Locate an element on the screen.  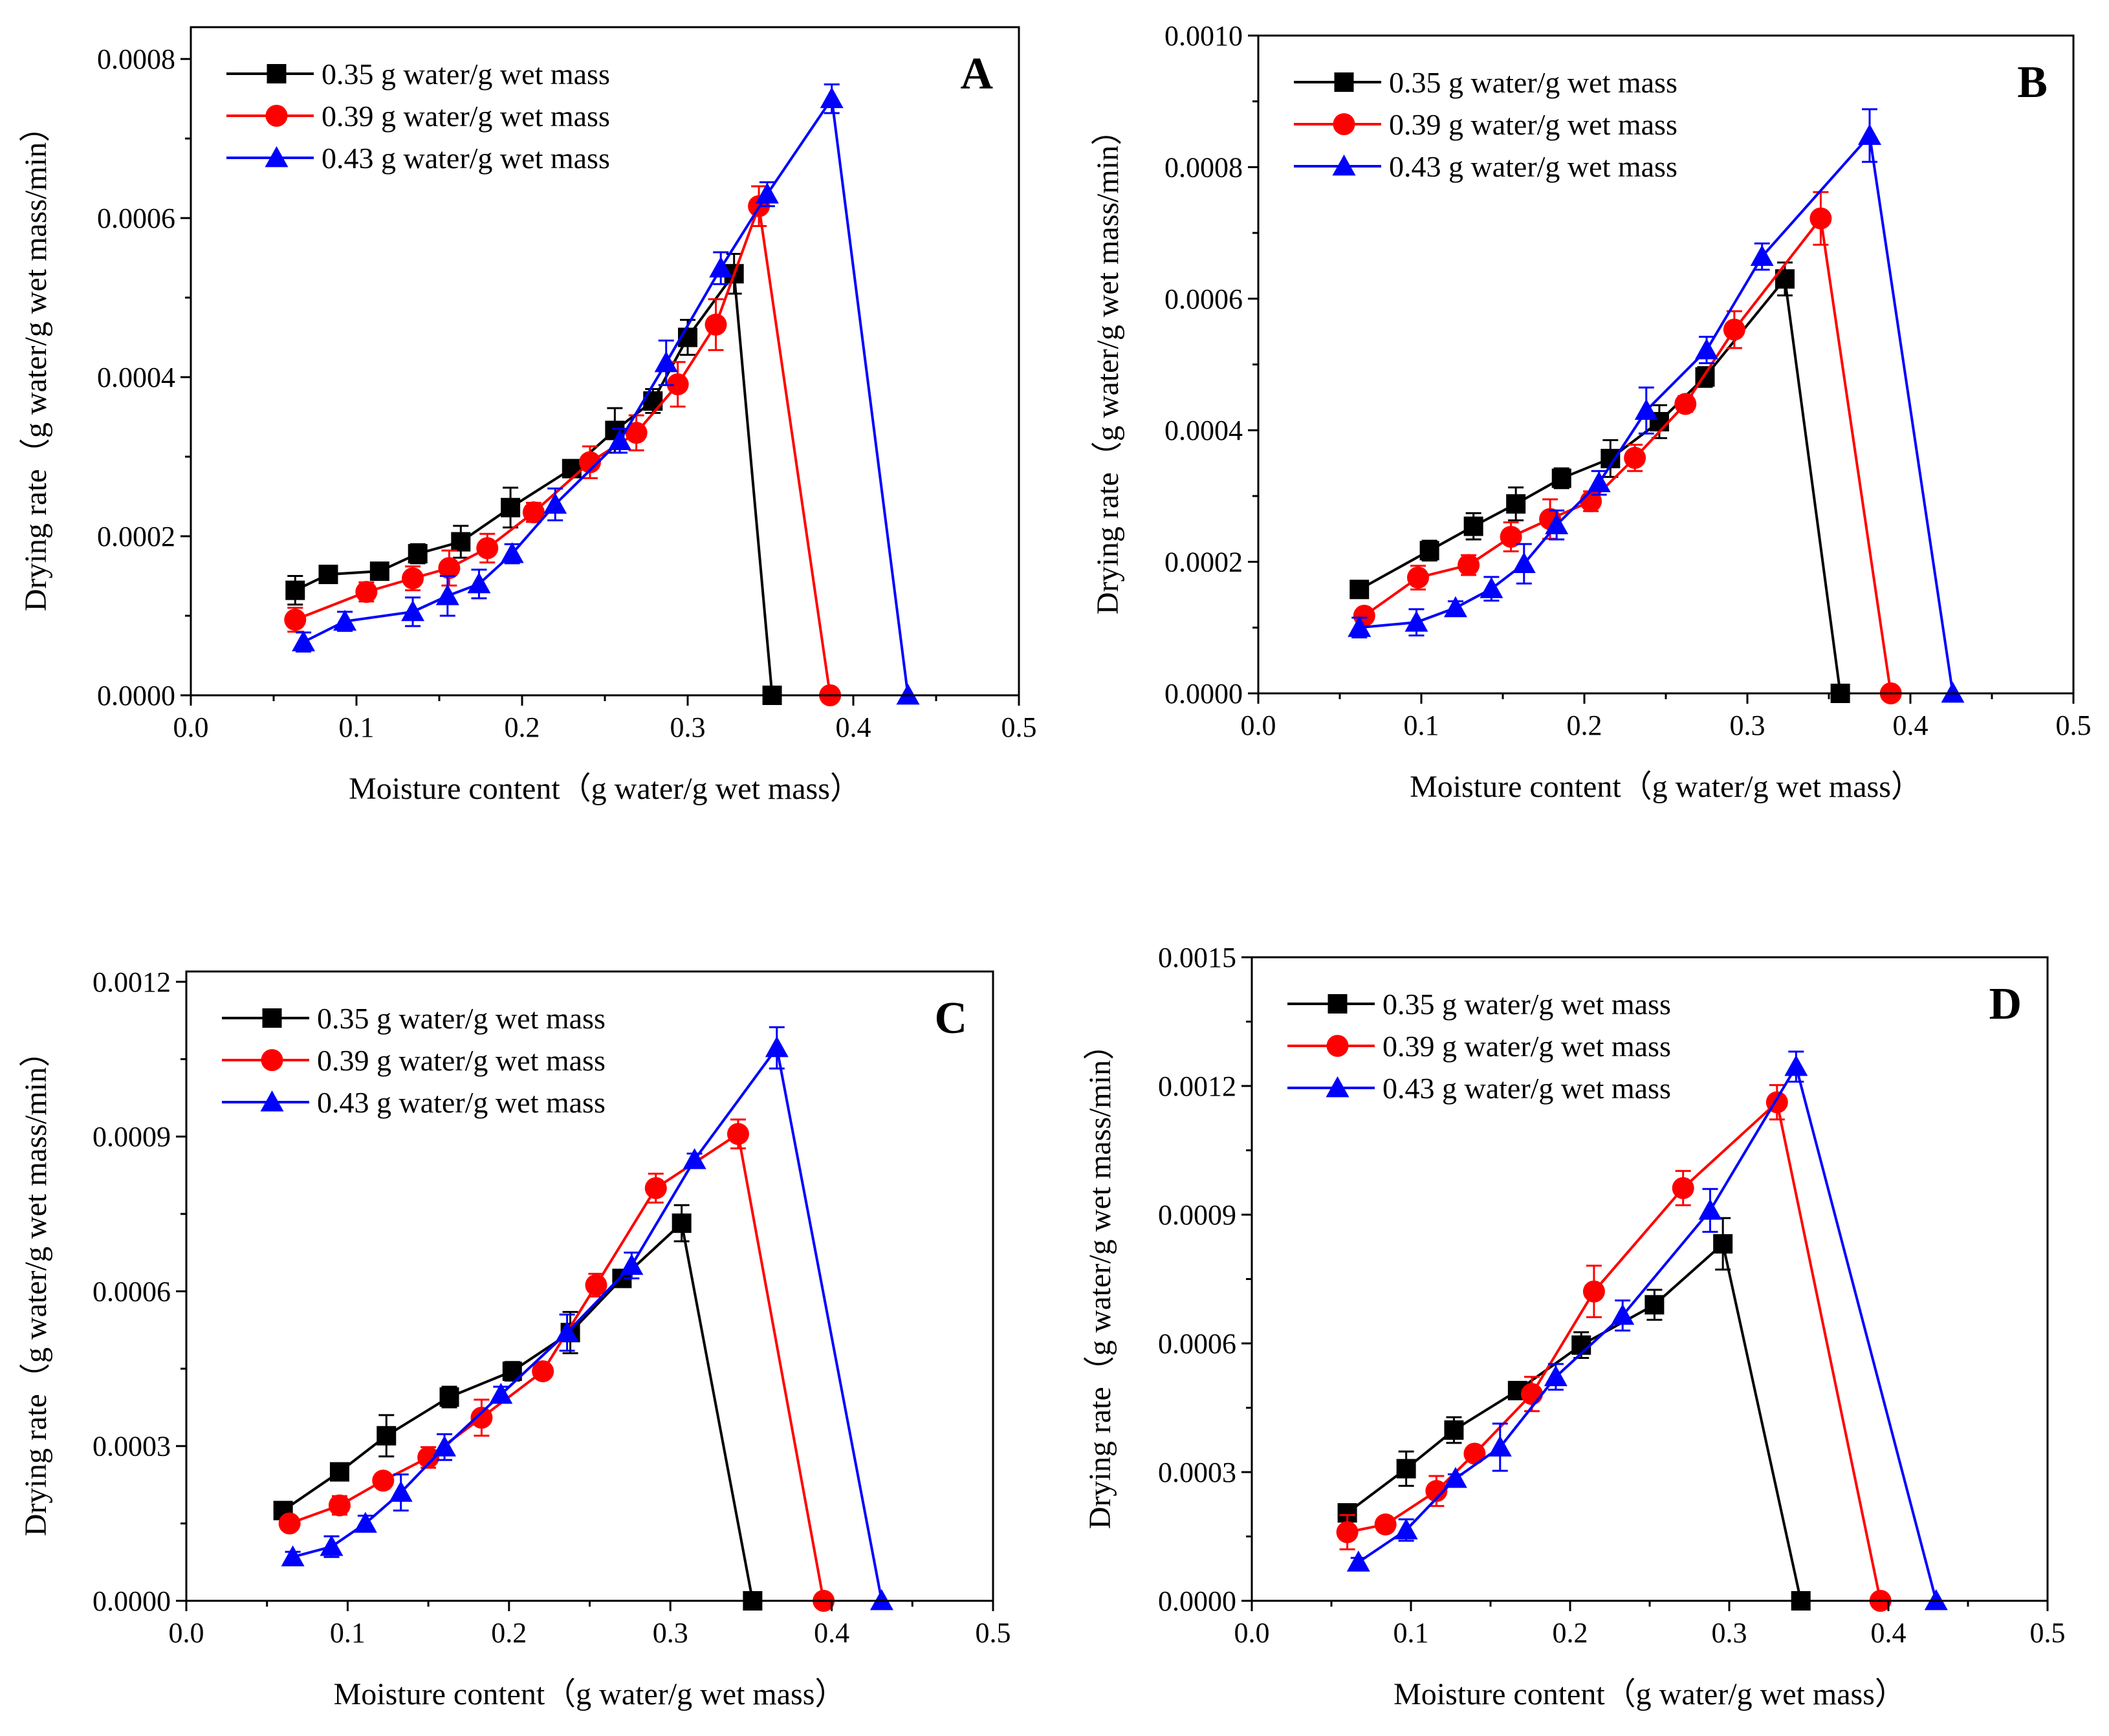
panel-b-x-tick-label-0: 0.0 is located at coordinates (1259, 725).